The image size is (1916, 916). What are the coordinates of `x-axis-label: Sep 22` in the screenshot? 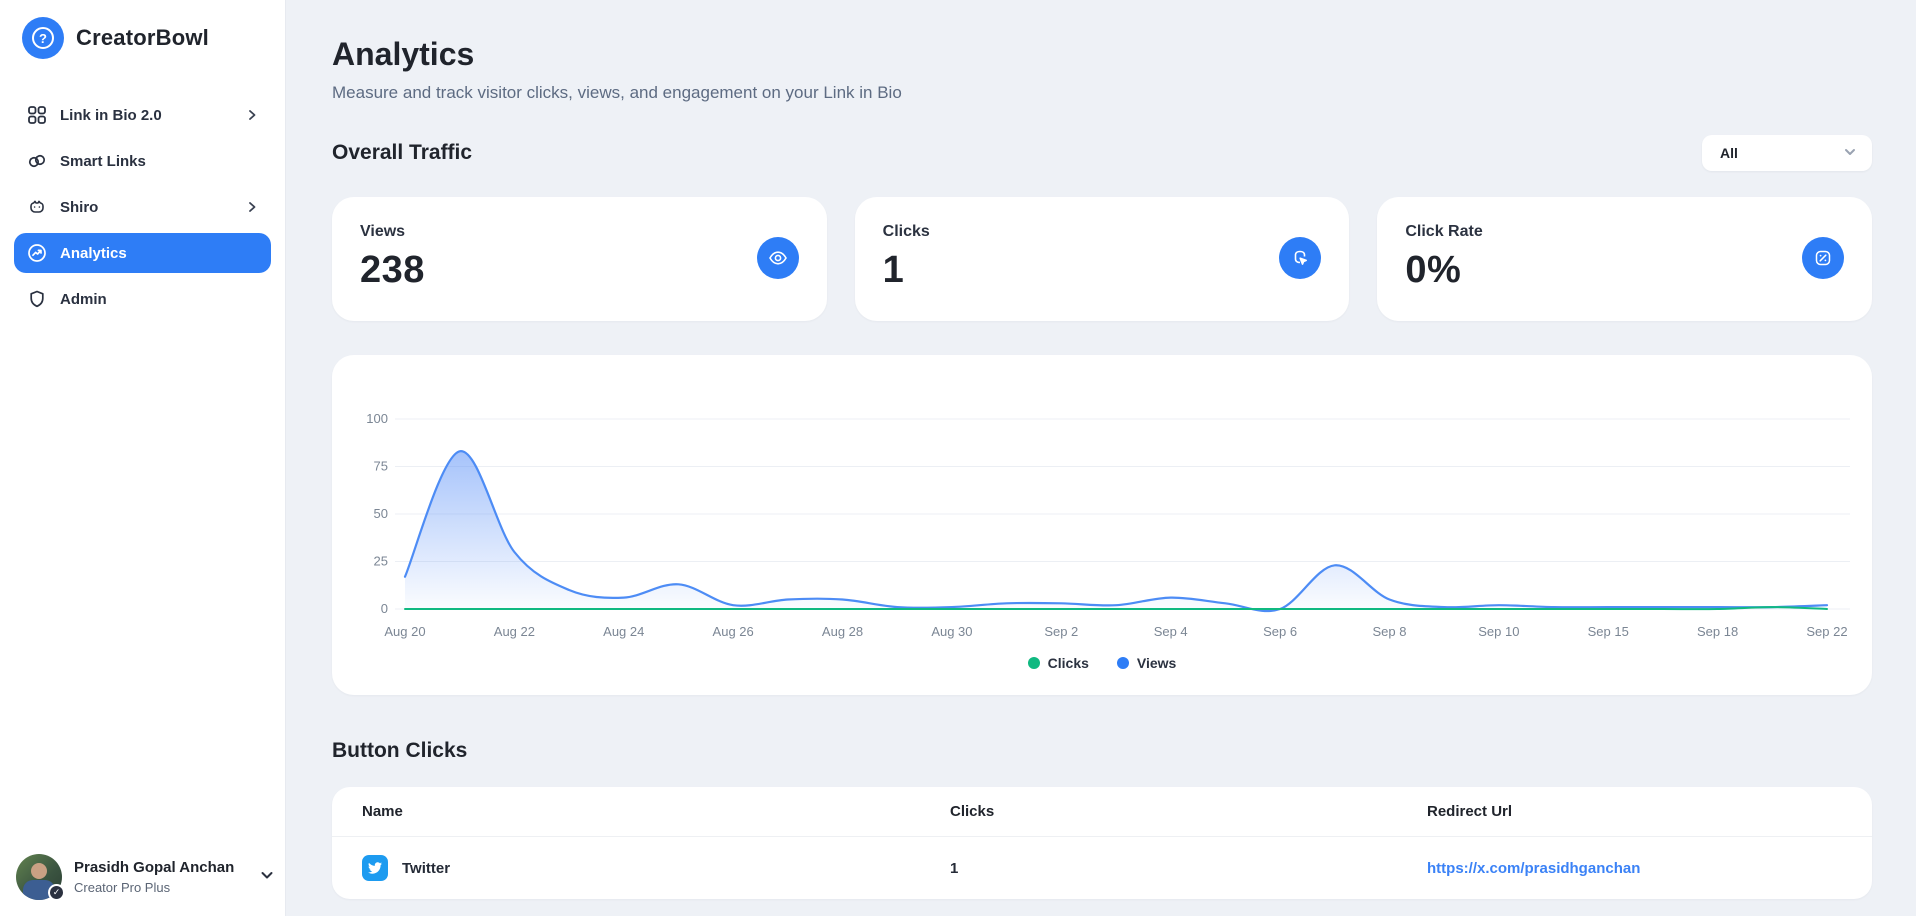 It's located at (1826, 631).